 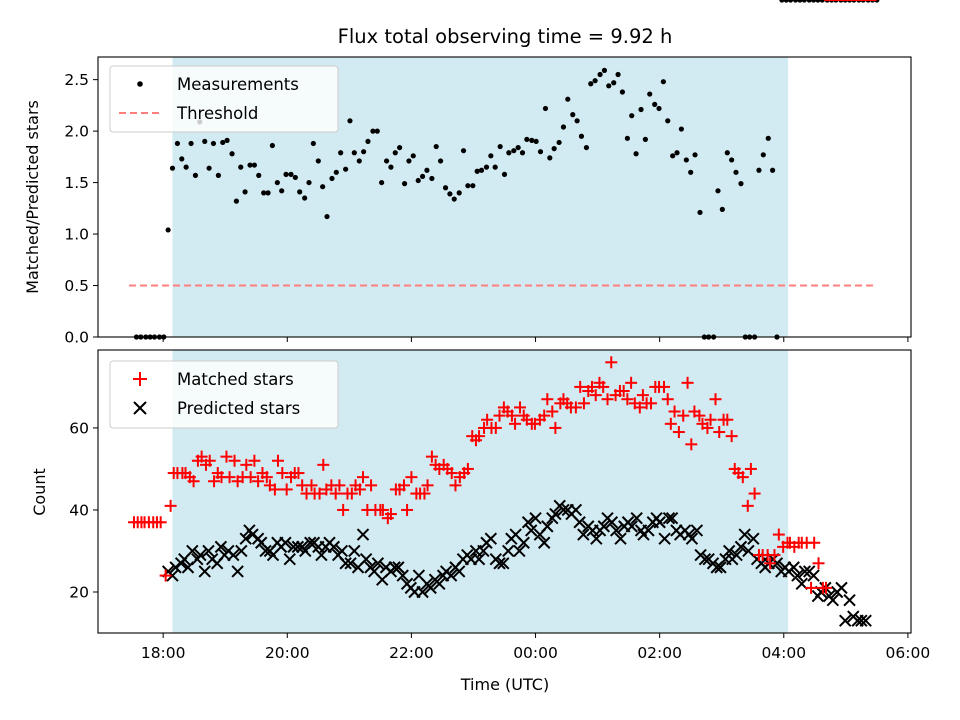 I want to click on bottom-legend: Matched stars Predicted stars, so click(x=224, y=394).